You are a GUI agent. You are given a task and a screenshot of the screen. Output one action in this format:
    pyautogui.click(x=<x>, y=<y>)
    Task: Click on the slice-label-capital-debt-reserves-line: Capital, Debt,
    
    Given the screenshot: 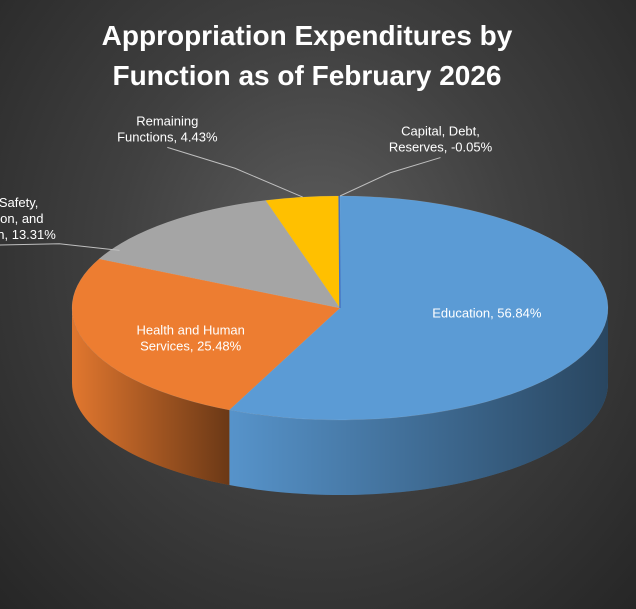 What is the action you would take?
    pyautogui.click(x=440, y=131)
    